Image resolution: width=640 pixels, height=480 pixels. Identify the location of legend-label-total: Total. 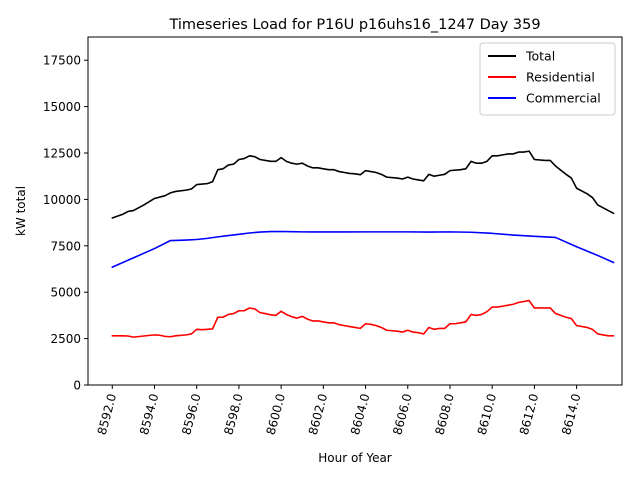
(540, 56).